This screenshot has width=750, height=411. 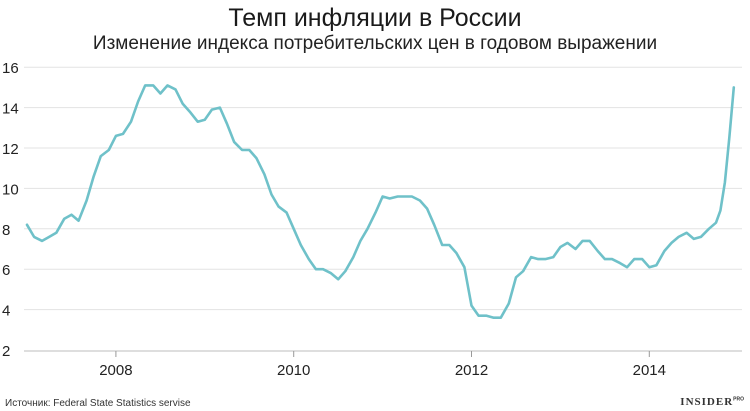 I want to click on y-tick-label-6: 6, so click(x=6, y=270).